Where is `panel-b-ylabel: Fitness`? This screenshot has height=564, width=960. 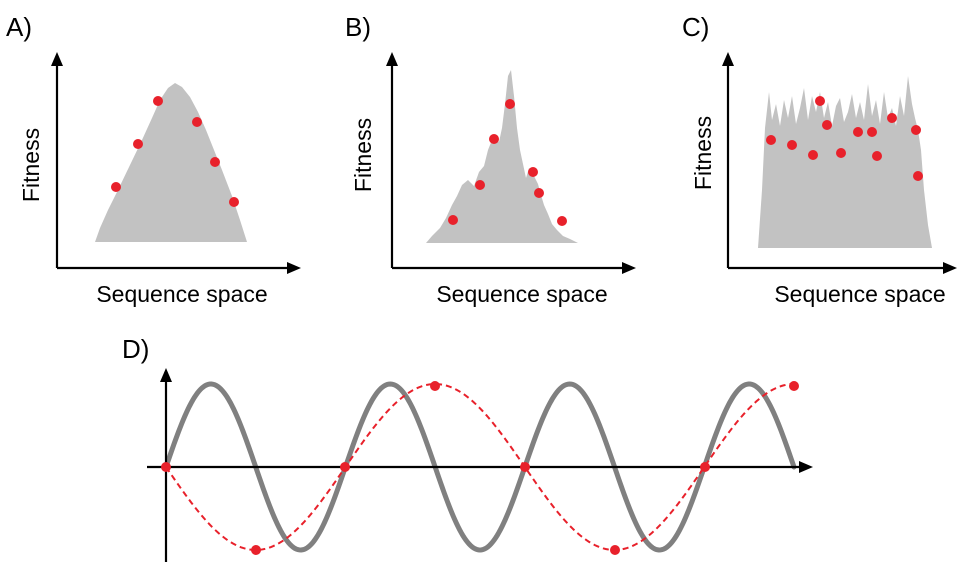 panel-b-ylabel: Fitness is located at coordinates (363, 155).